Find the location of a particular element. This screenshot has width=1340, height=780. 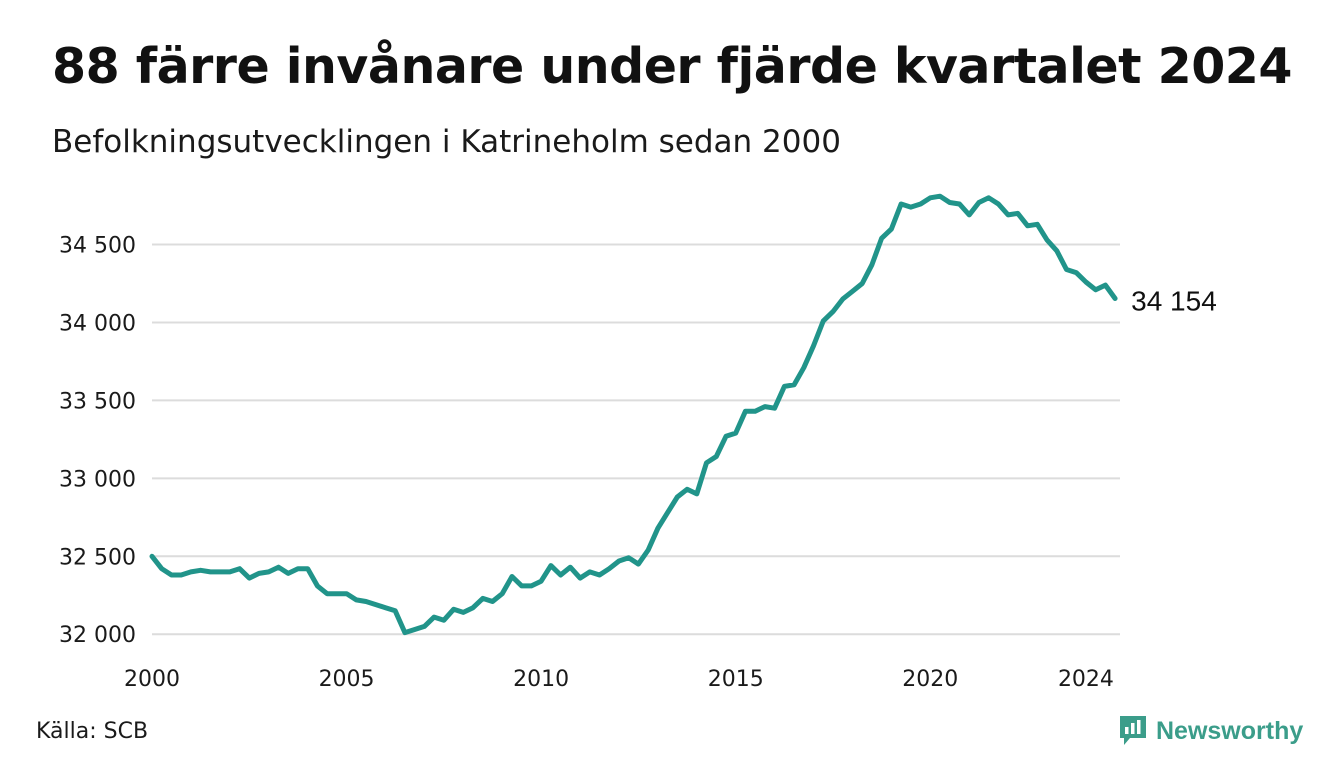

x-tick-label: 2000 is located at coordinates (152, 679).